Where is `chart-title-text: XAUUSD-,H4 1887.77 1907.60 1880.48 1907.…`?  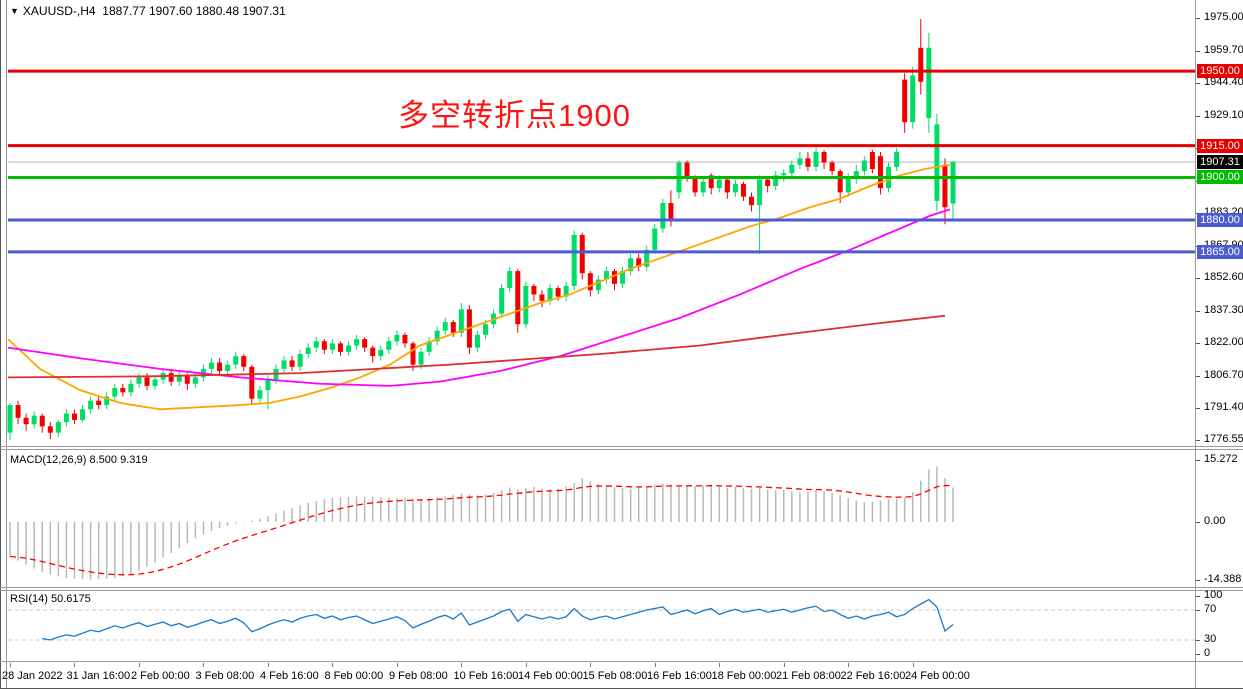
chart-title-text: XAUUSD-,H4 1887.77 1907.60 1880.48 1907.… is located at coordinates (154, 11).